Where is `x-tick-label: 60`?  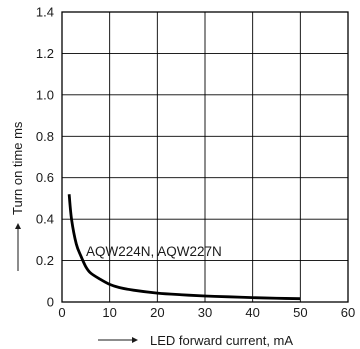 x-tick-label: 60 is located at coordinates (348, 312).